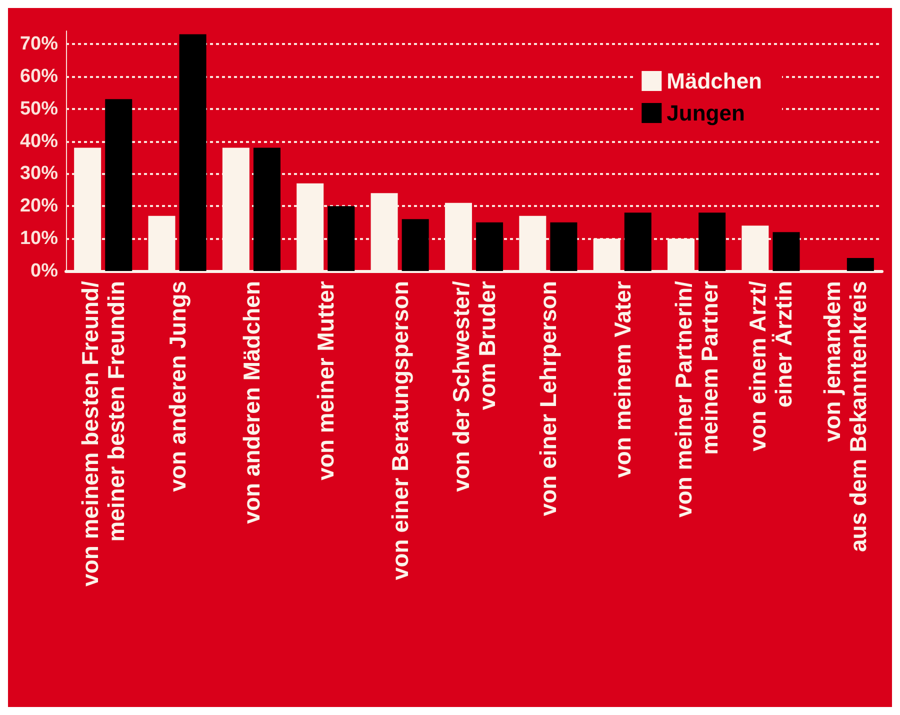  What do you see at coordinates (705, 113) in the screenshot?
I see `legend-label: Jungen` at bounding box center [705, 113].